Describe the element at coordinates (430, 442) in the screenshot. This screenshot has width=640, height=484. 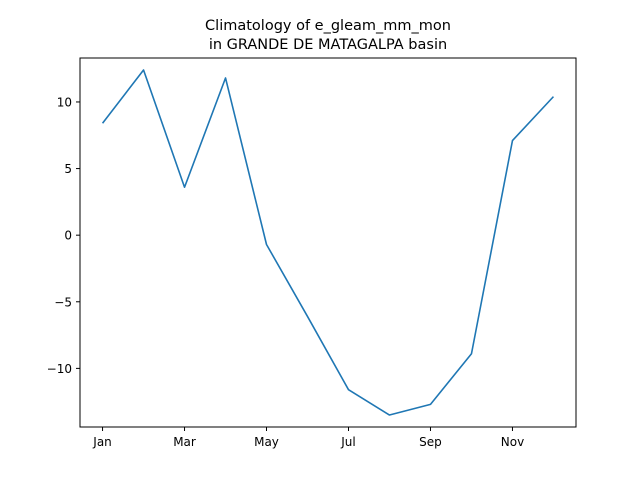
I see `x-tick-label-sep: Sep` at that location.